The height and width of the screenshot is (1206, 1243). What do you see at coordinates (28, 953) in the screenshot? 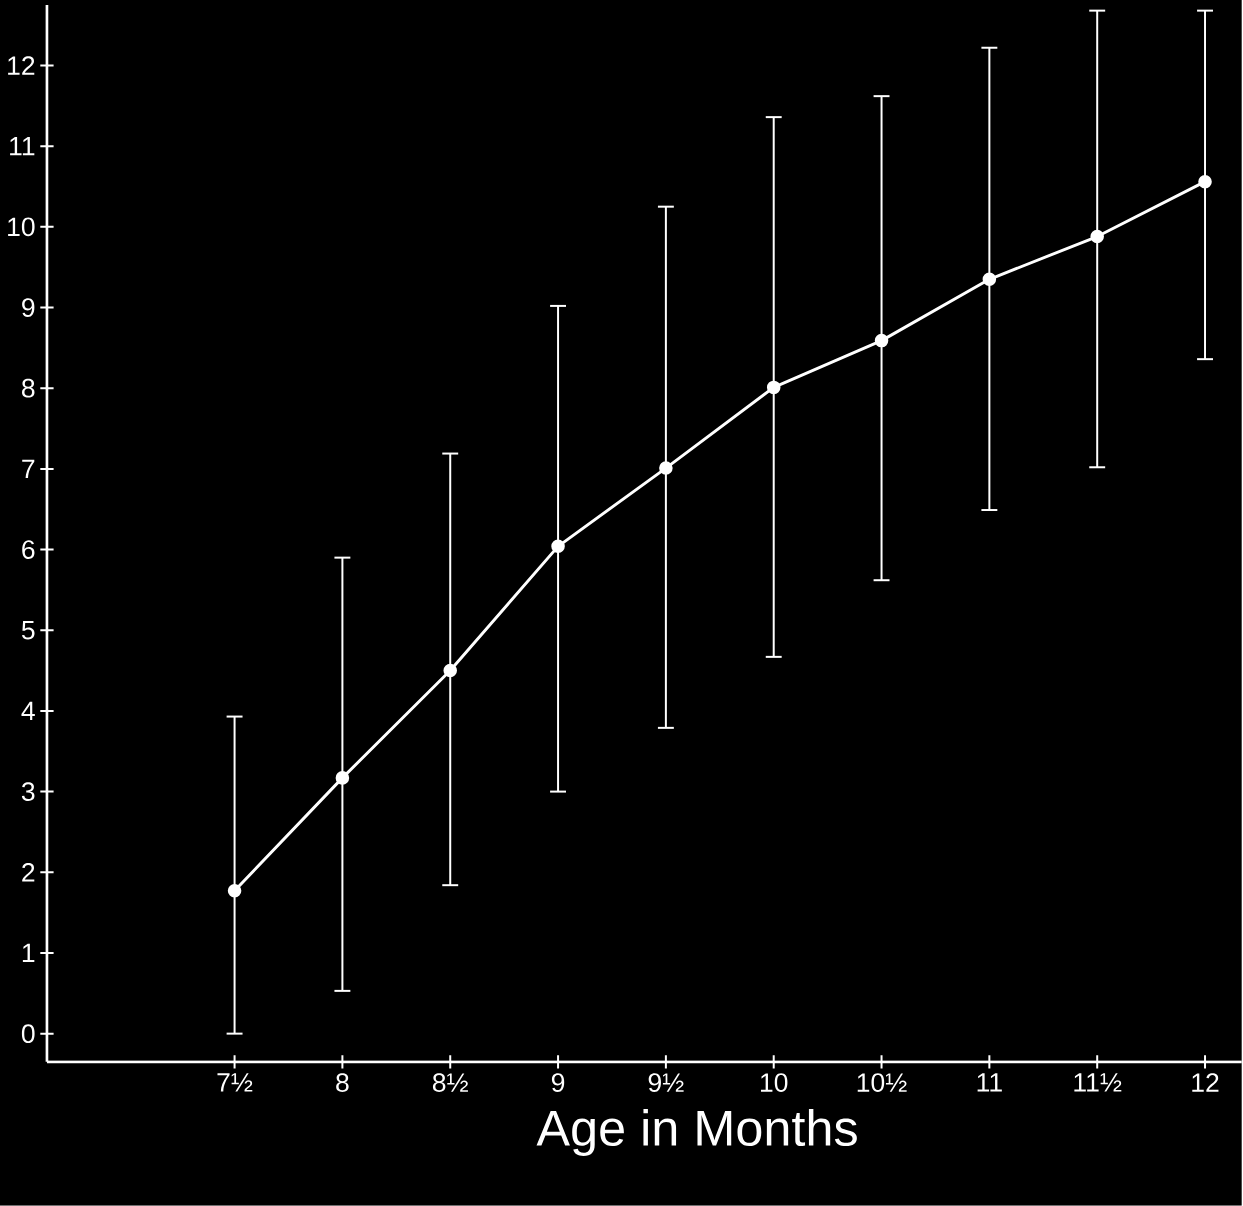
I see `y-tick-label: 1` at bounding box center [28, 953].